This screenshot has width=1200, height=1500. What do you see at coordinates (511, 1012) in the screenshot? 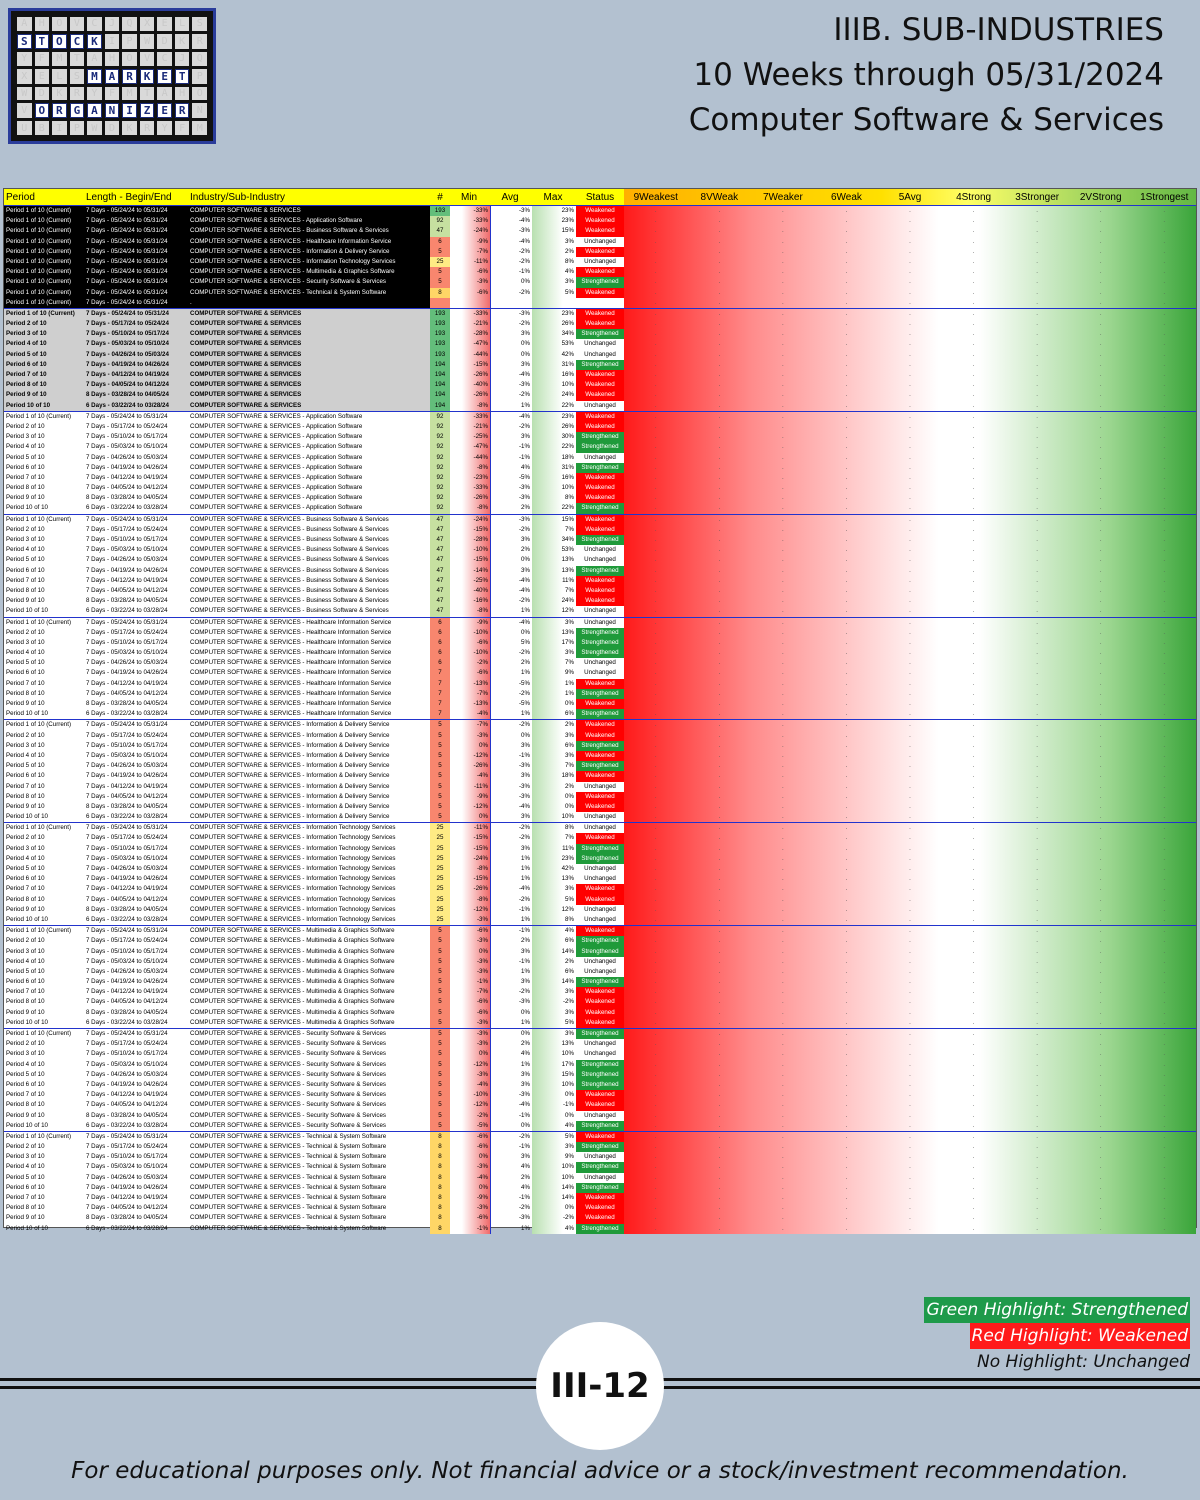
I see `avg-cell: 0%` at bounding box center [511, 1012].